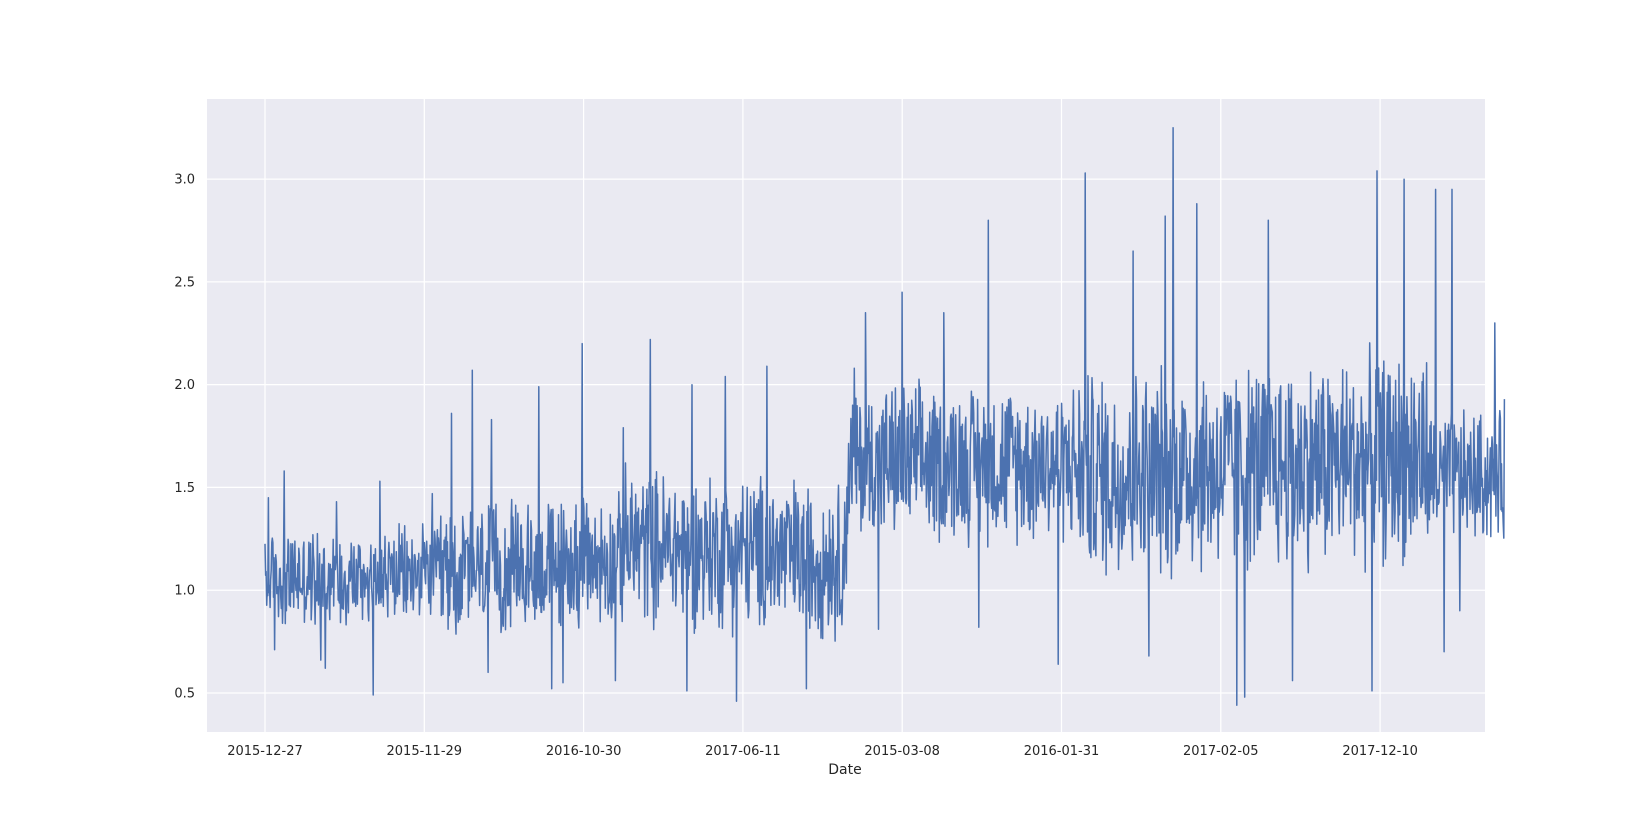  What do you see at coordinates (184, 693) in the screenshot?
I see `y-tick-label: 0.5` at bounding box center [184, 693].